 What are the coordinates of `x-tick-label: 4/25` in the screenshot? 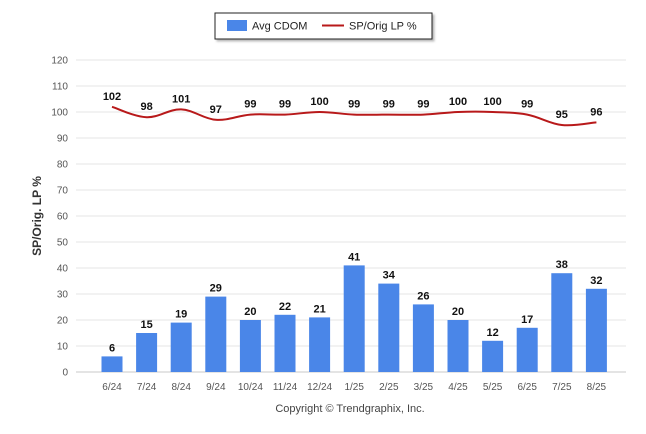 It's located at (458, 387).